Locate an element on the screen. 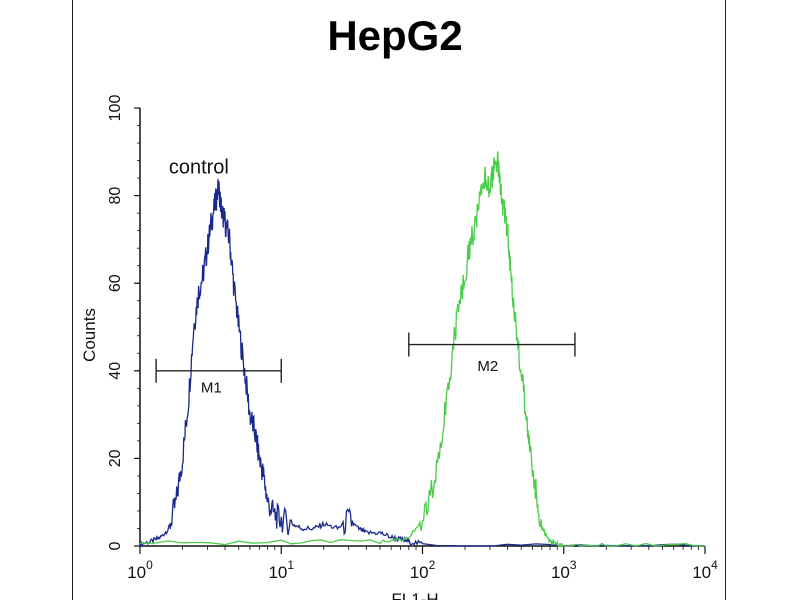  x-tick-label: 10⁴ is located at coordinates (705, 570).